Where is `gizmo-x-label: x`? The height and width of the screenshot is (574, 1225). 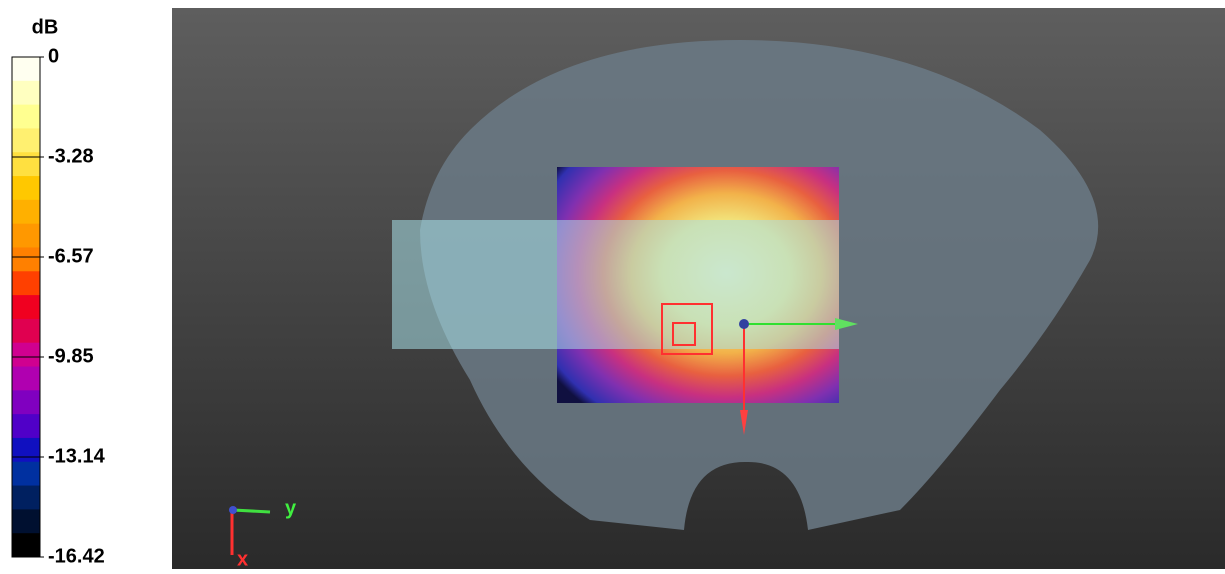
gizmo-x-label: x is located at coordinates (242, 558).